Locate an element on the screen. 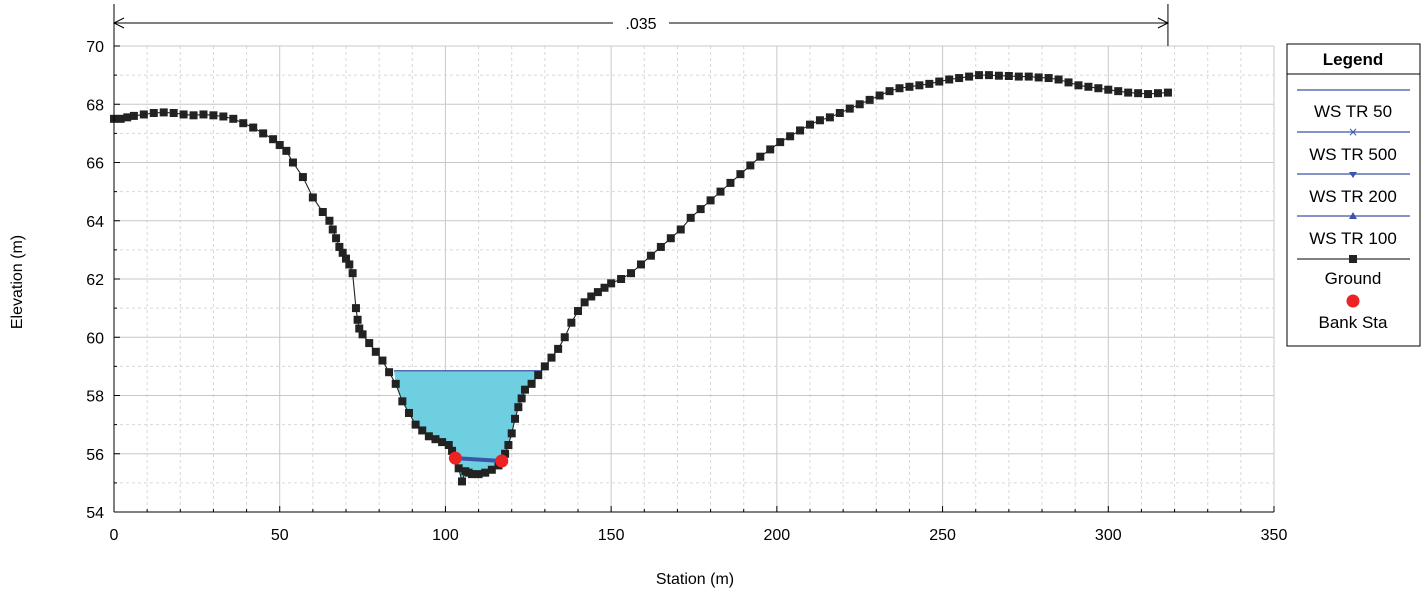  legend-ground: Ground is located at coordinates (1353, 278).